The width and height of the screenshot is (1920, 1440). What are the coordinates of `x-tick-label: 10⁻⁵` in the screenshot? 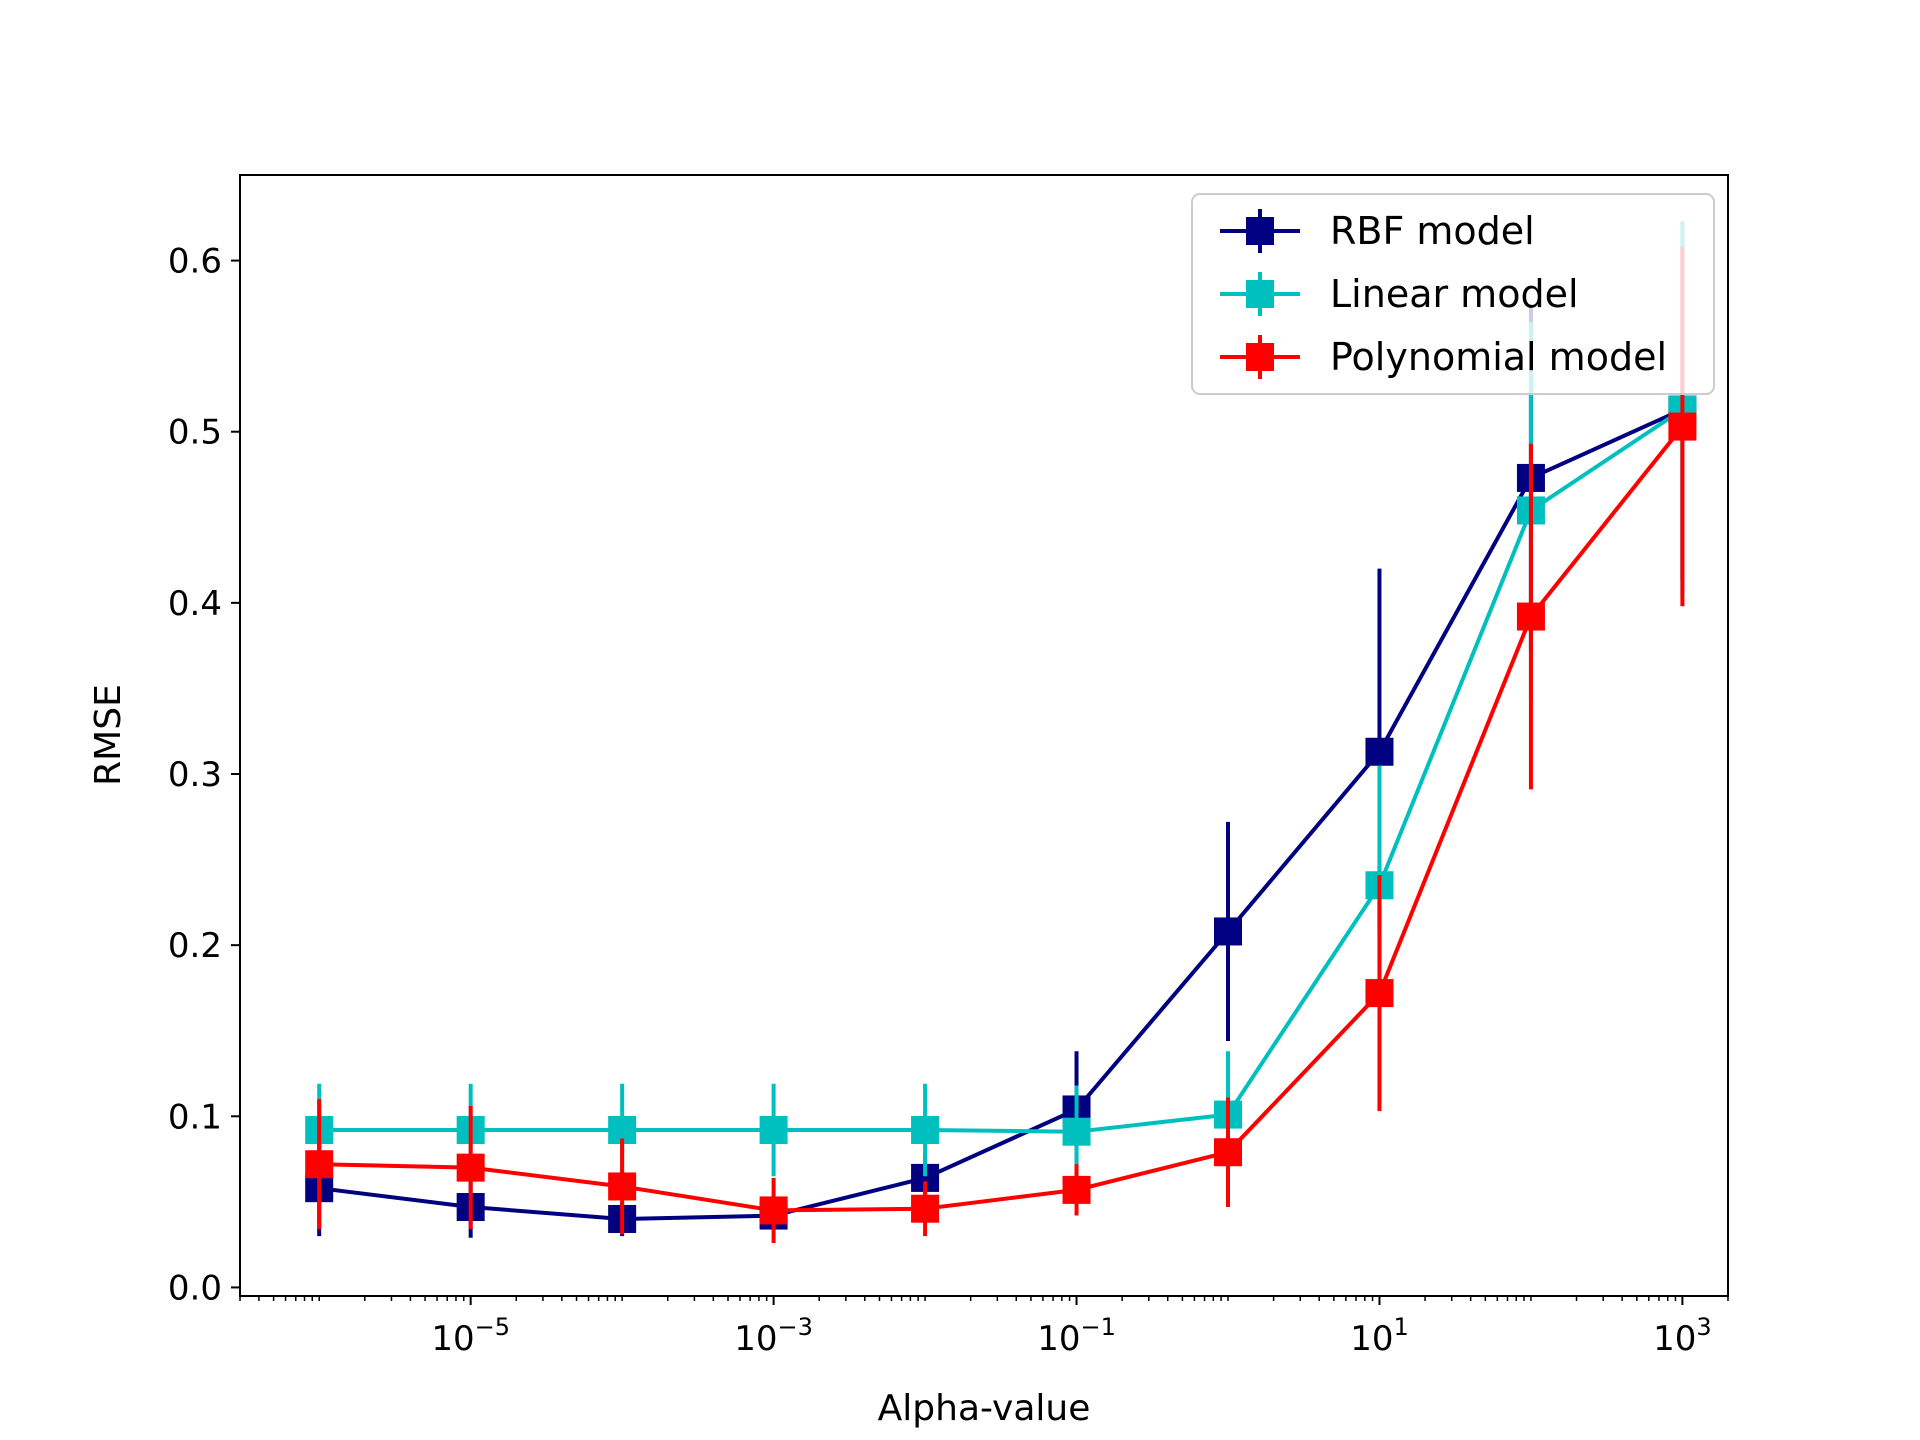 It's located at (470, 1336).